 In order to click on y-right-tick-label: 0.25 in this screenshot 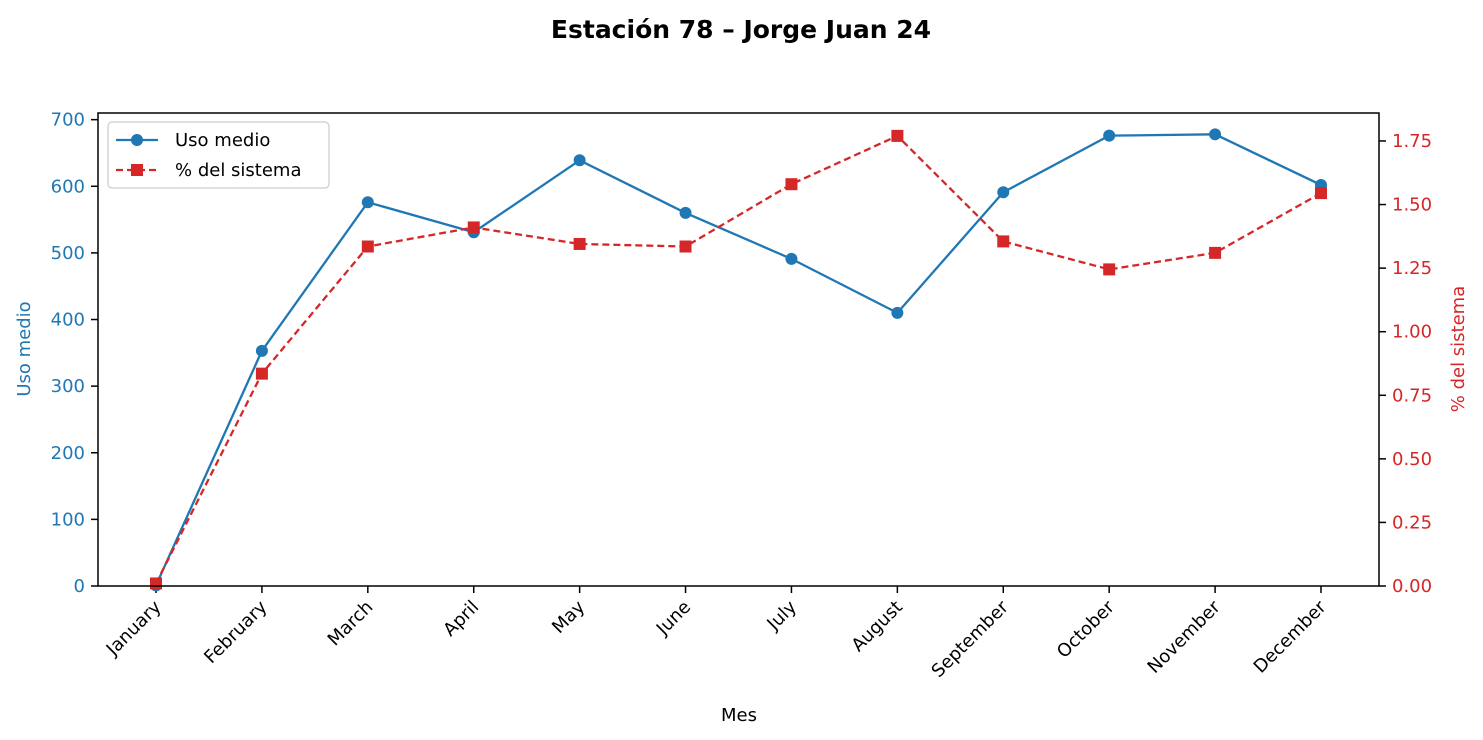, I will do `click(1412, 522)`.